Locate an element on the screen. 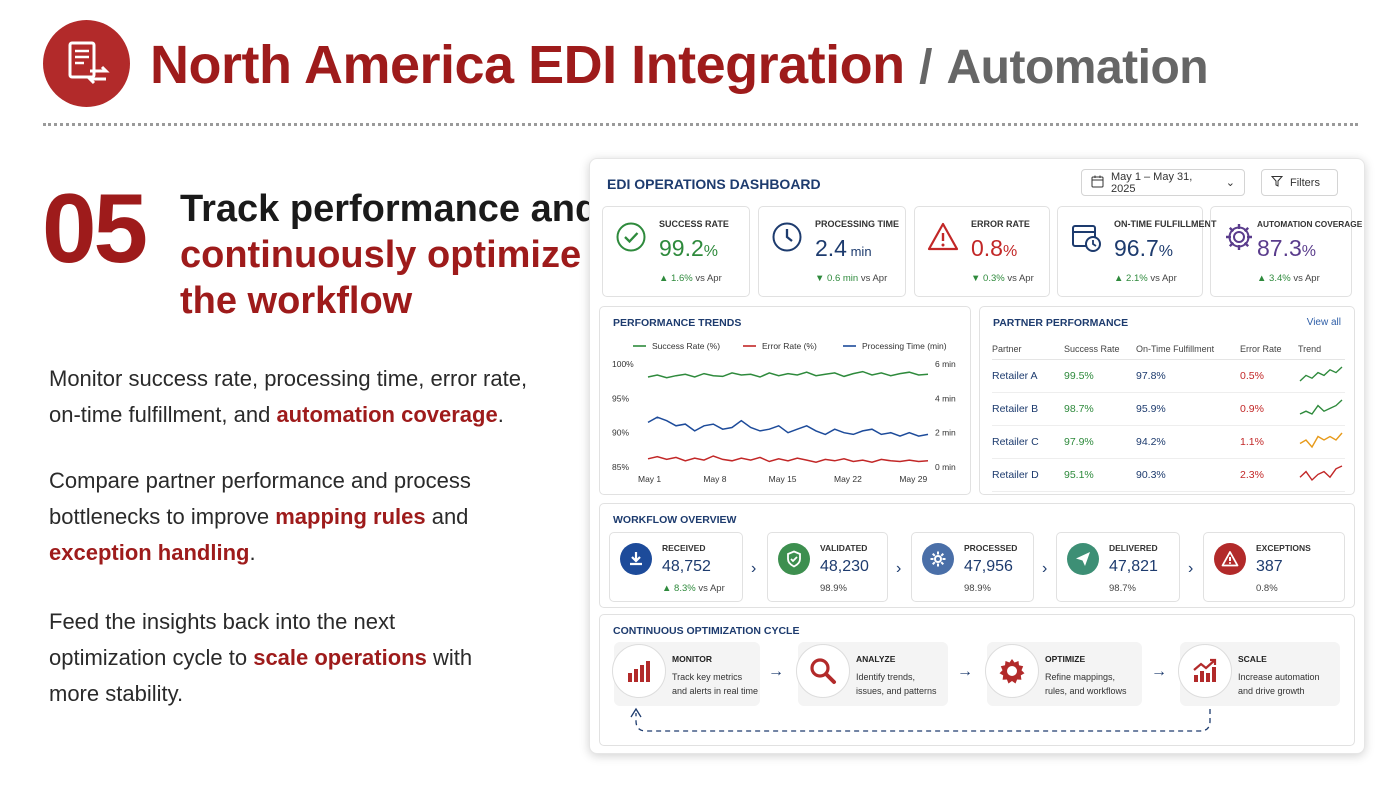  trend-sparkline is located at coordinates (1321, 407).